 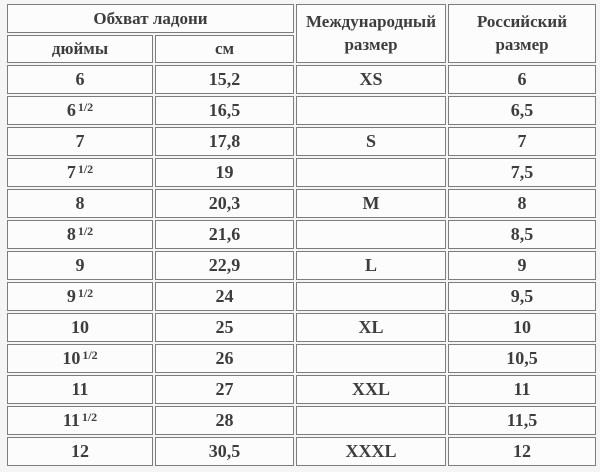 I want to click on cell-inches: 10, so click(x=80, y=327).